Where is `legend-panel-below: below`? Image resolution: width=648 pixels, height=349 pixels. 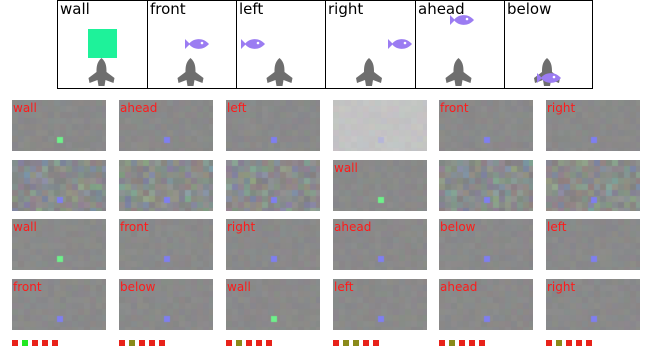 legend-panel-below: below is located at coordinates (549, 44).